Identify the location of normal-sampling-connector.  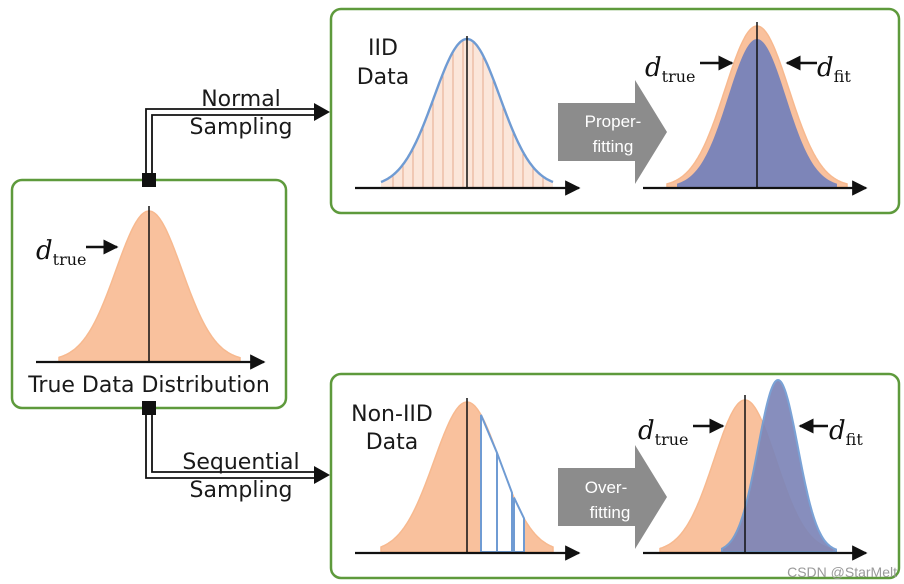
(230, 140).